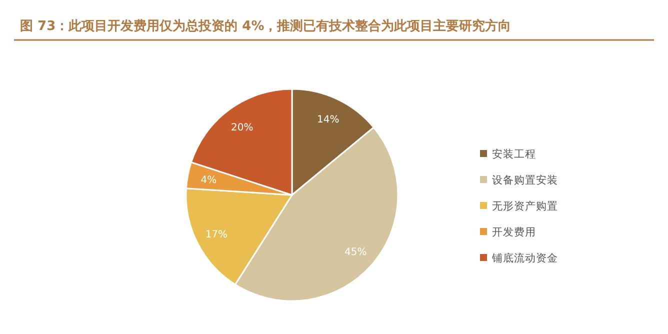 This screenshot has width=668, height=334. I want to click on legend-label: 安装工程, so click(514, 154).